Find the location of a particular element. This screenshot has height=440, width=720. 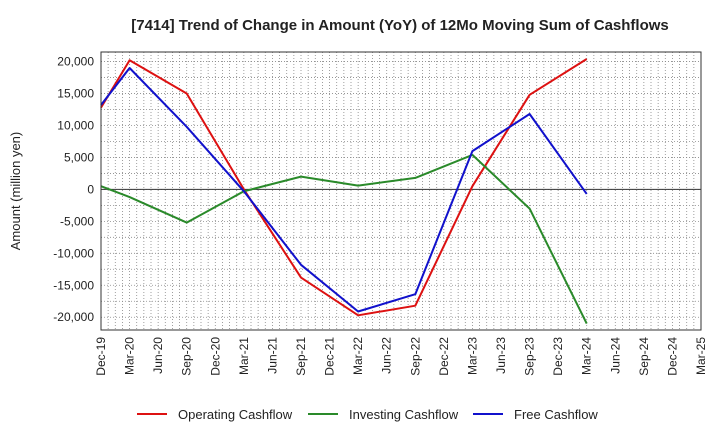

x-tick-label: Mar-24 is located at coordinates (587, 356).